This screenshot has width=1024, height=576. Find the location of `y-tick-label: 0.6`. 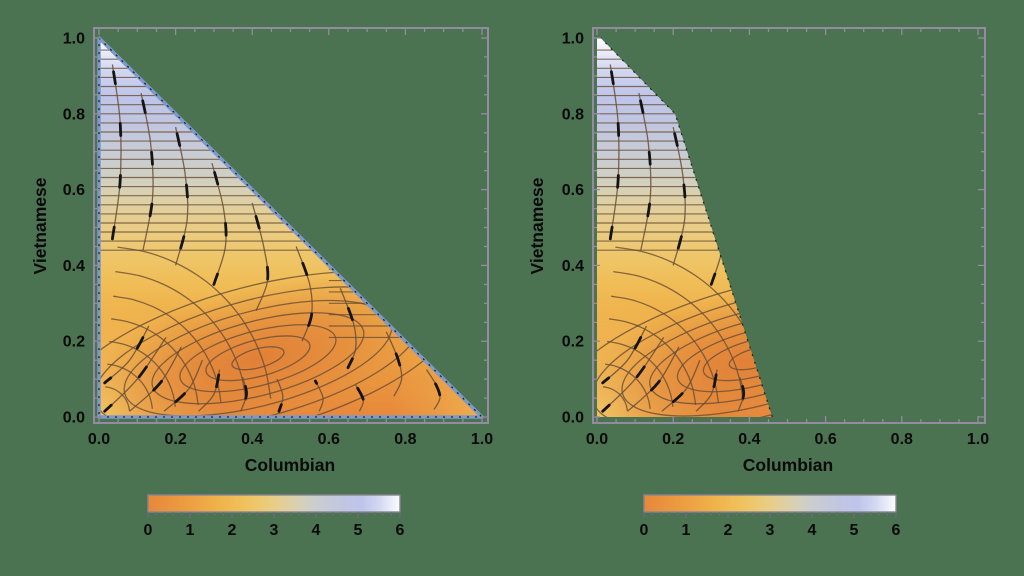

y-tick-label: 0.6 is located at coordinates (74, 190).